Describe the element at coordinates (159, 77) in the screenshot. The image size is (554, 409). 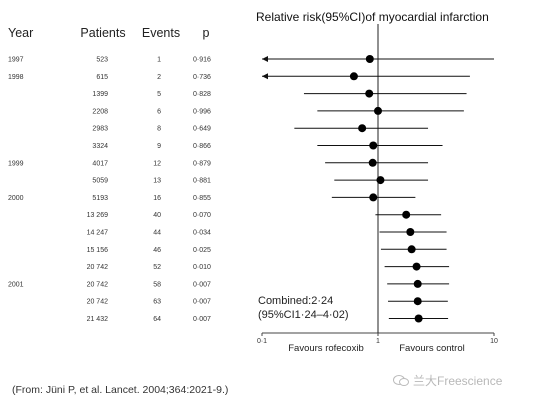
I see `row-events: 2` at that location.